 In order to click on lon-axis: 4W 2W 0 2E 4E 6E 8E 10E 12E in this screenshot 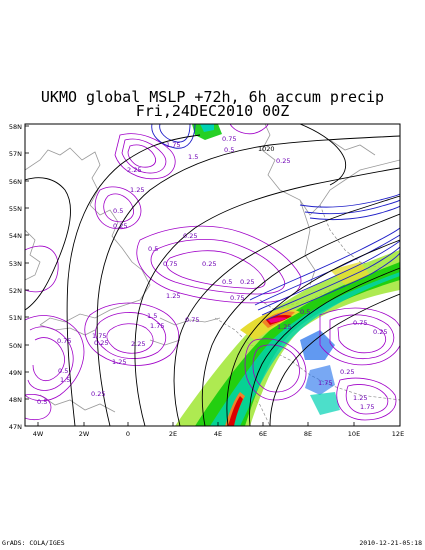, I will do `click(218, 434)`.